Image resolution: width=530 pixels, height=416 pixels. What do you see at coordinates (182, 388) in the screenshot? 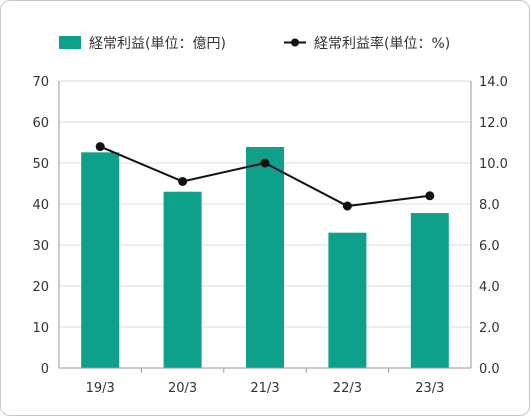
I see `x-tick-label: 20/3` at bounding box center [182, 388].